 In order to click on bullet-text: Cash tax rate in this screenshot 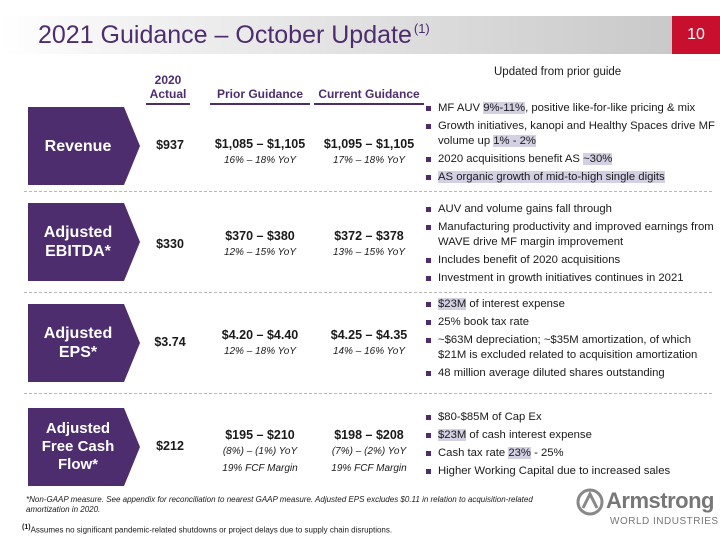, I will do `click(473, 453)`.